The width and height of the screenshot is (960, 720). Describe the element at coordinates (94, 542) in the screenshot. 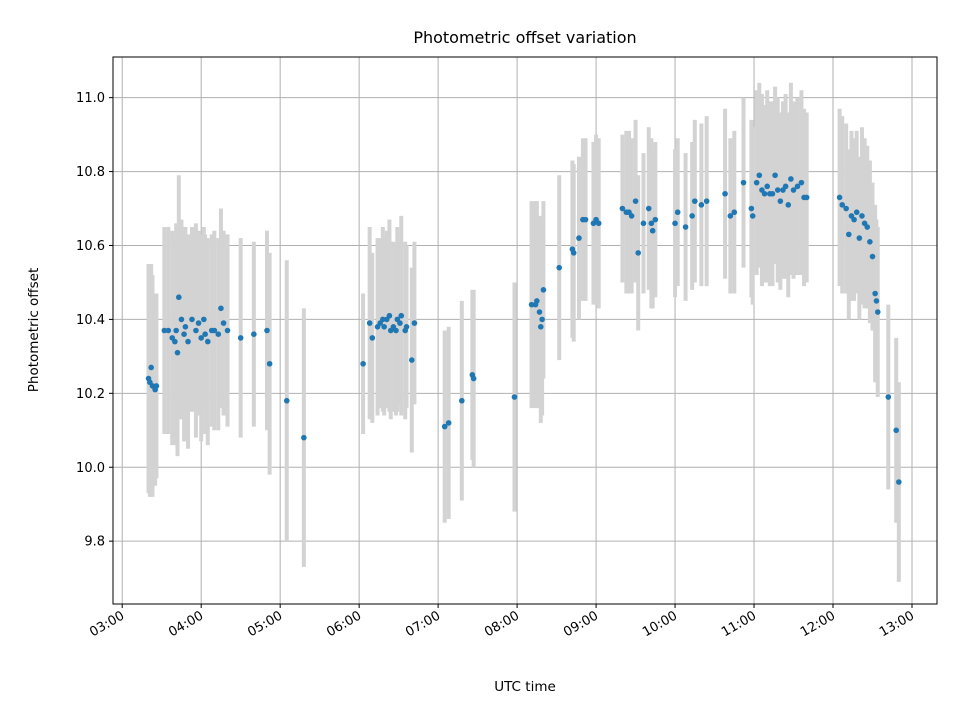

I see `y-tick-label: 9.8` at that location.